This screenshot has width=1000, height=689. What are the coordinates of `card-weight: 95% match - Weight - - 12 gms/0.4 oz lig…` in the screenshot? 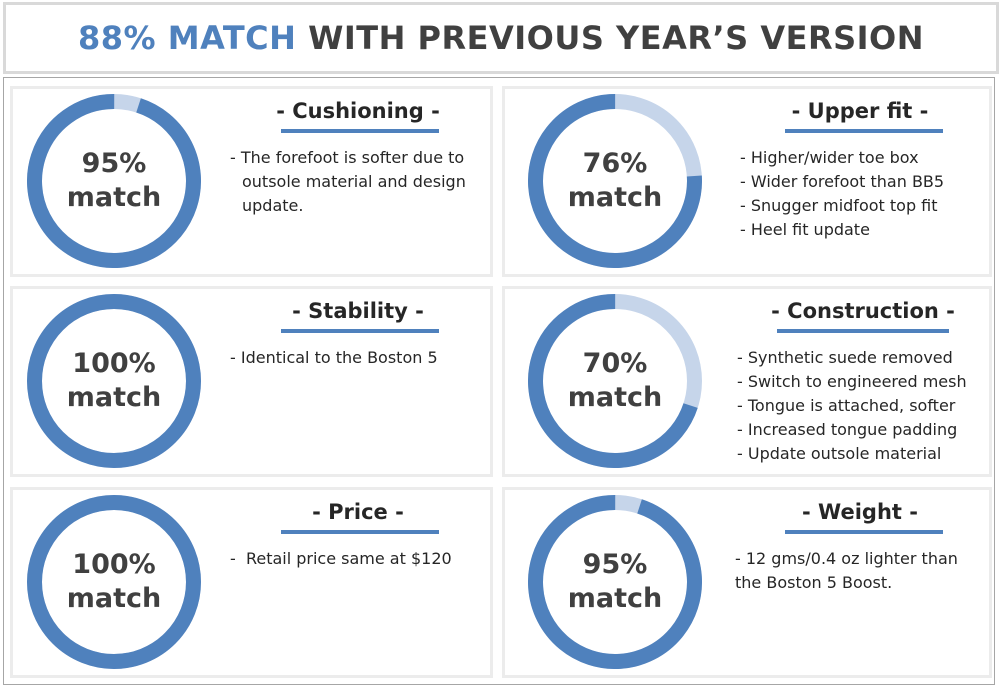 It's located at (747, 582).